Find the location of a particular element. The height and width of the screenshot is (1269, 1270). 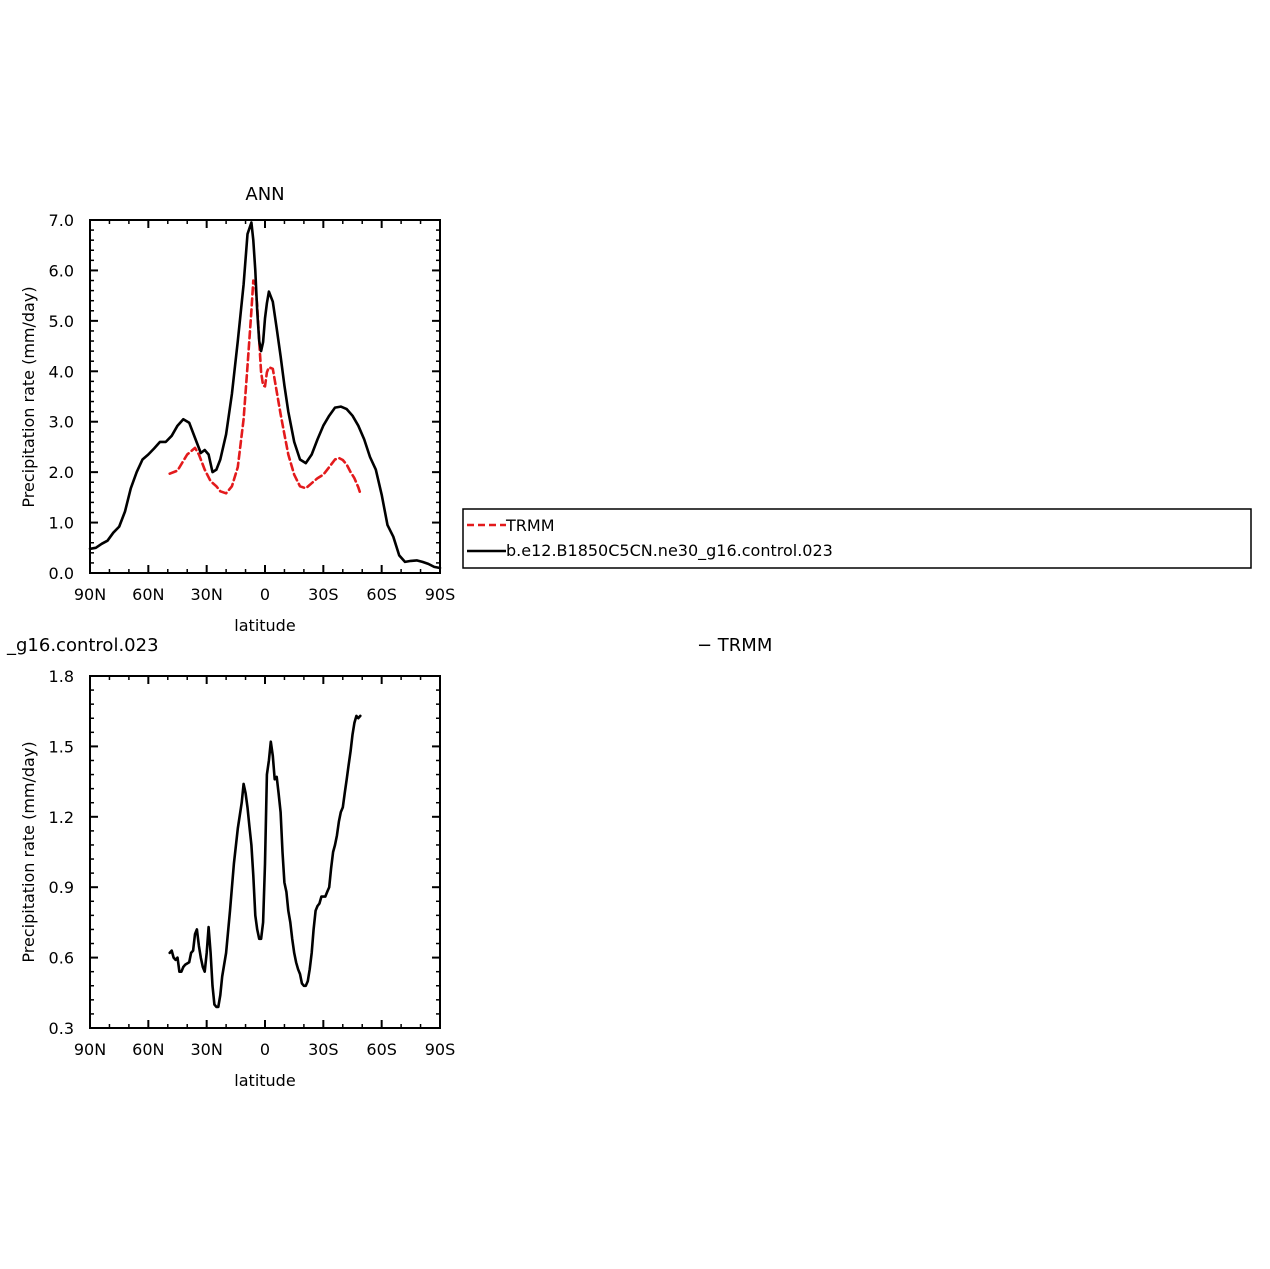

y-tick-label: 0.3 is located at coordinates (61, 1028).